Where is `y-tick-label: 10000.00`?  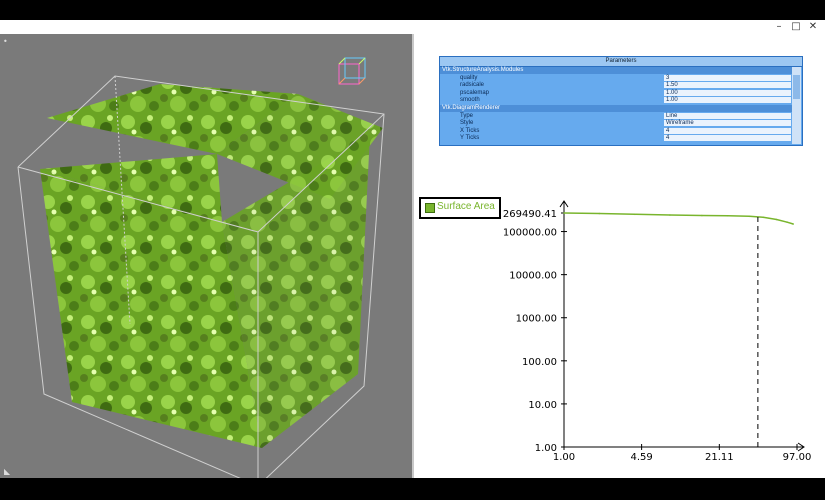
y-tick-label: 10000.00 is located at coordinates (533, 276).